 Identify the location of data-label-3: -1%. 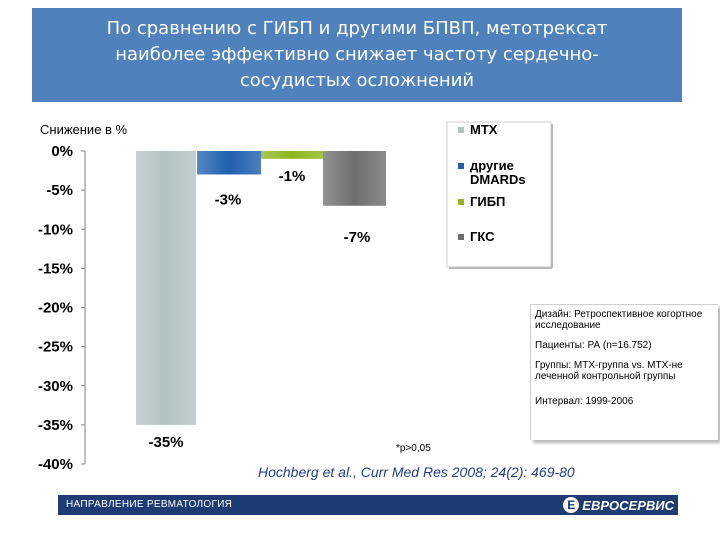
(292, 176).